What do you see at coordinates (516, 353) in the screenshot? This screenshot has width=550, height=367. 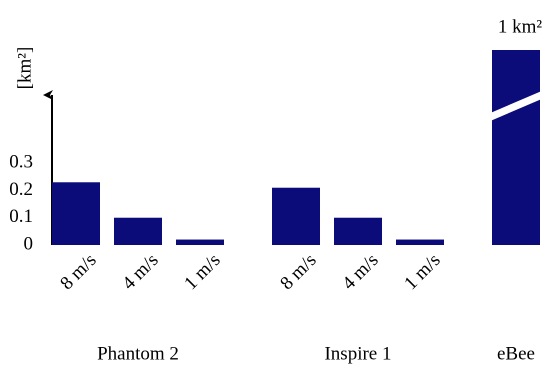 I see `group-label: eBee` at bounding box center [516, 353].